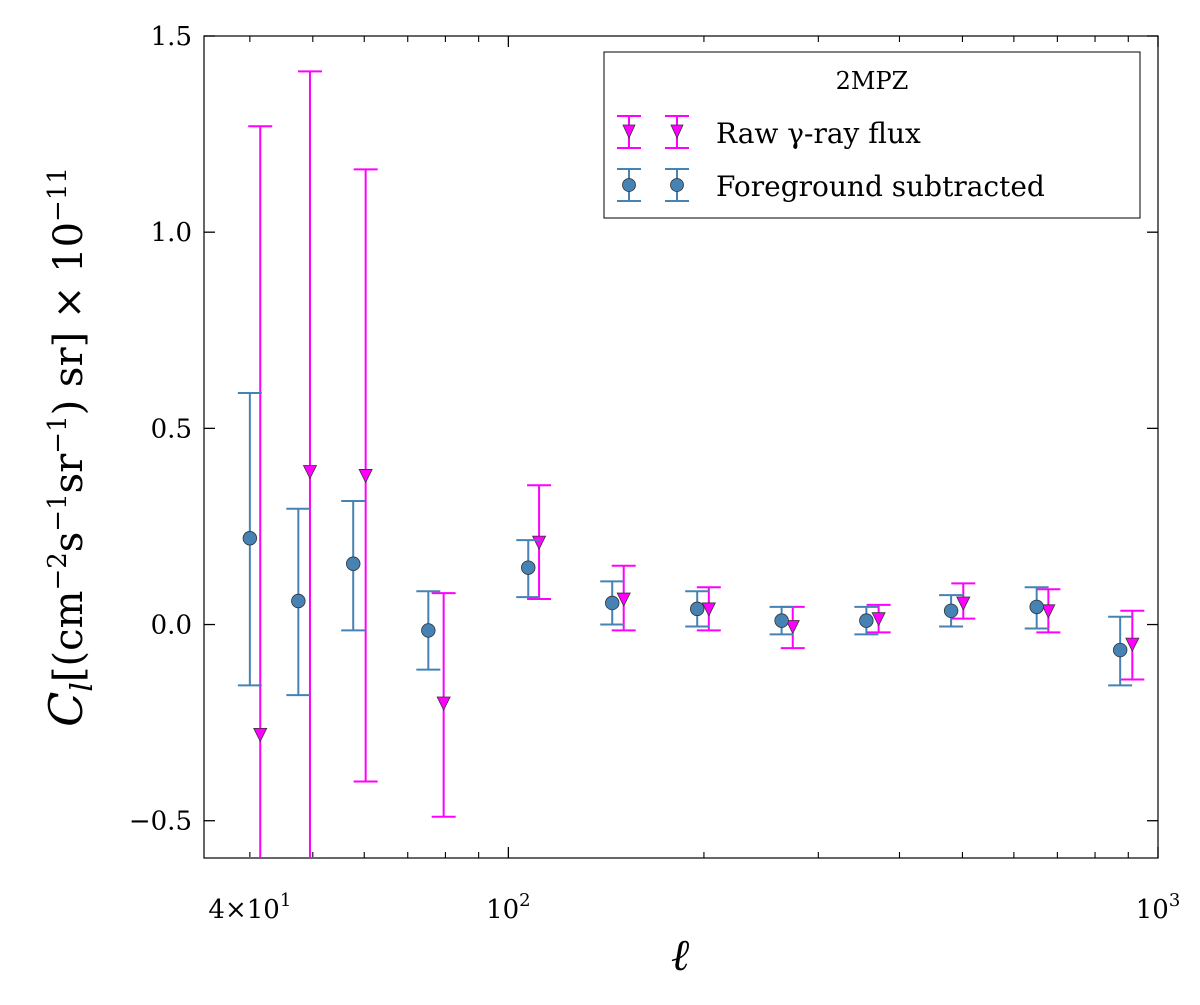  Describe the element at coordinates (880, 186) in the screenshot. I see `legend-label-foreground: Foreground subtracted` at that location.